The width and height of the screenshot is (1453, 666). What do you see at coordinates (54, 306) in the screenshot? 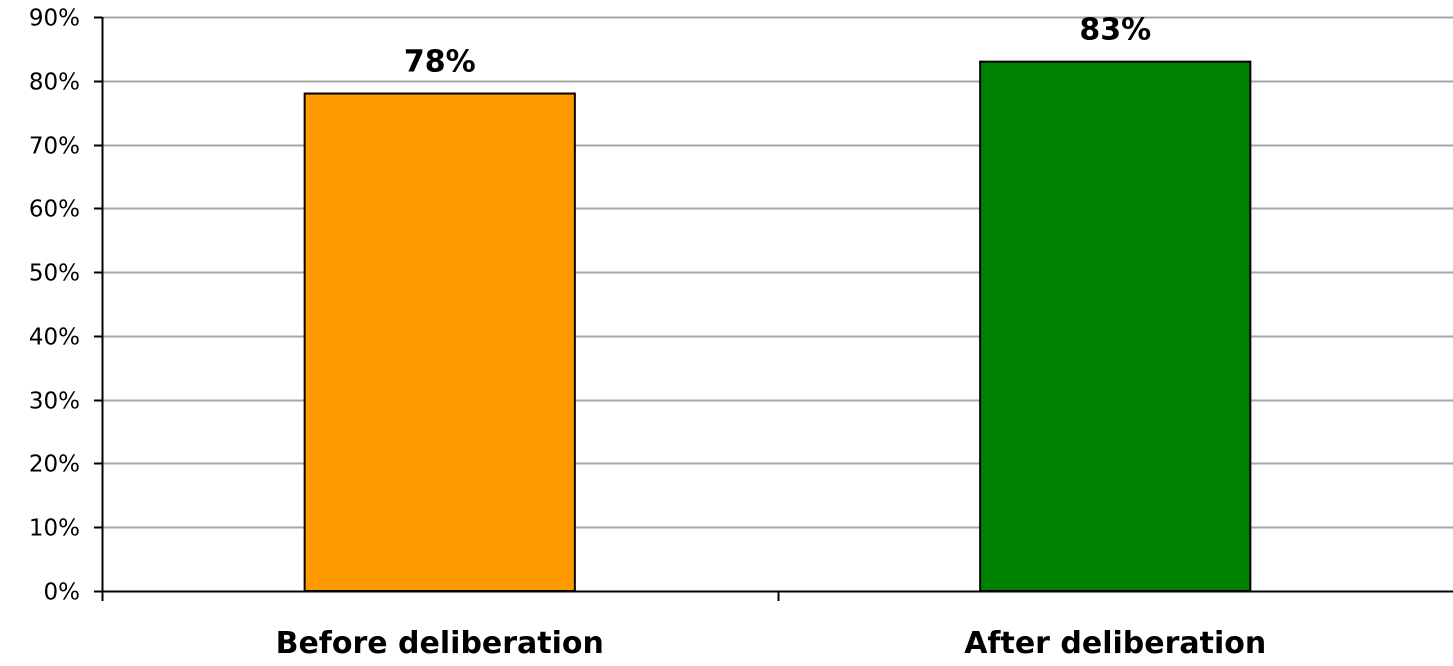
I see `y-tick-labels: 0% 10% 20% 30% 40% 50% 60% 70% 80% 90%` at bounding box center [54, 306].